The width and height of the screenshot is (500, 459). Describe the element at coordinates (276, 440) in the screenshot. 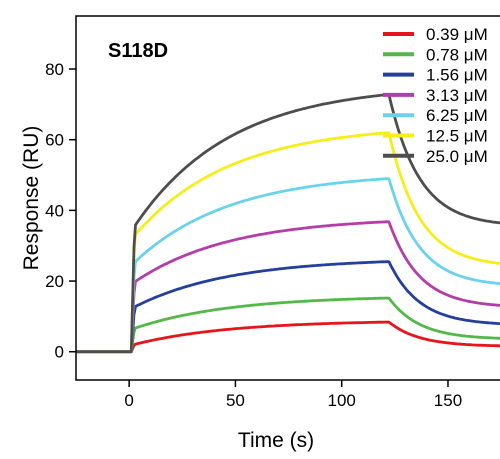

I see `x-axis-title: Time (s)` at that location.